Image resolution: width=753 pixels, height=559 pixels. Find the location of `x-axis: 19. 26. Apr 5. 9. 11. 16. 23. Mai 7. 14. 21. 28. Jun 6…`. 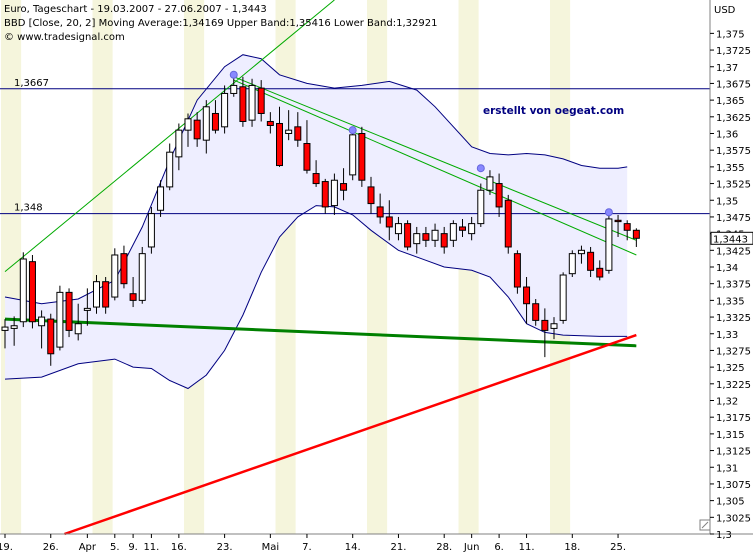

x-axis: 19. 26. Apr 5. 9. 11. 16. 23. Mai 7. 14. 21. 28. Jun 6… is located at coordinates (313, 543).